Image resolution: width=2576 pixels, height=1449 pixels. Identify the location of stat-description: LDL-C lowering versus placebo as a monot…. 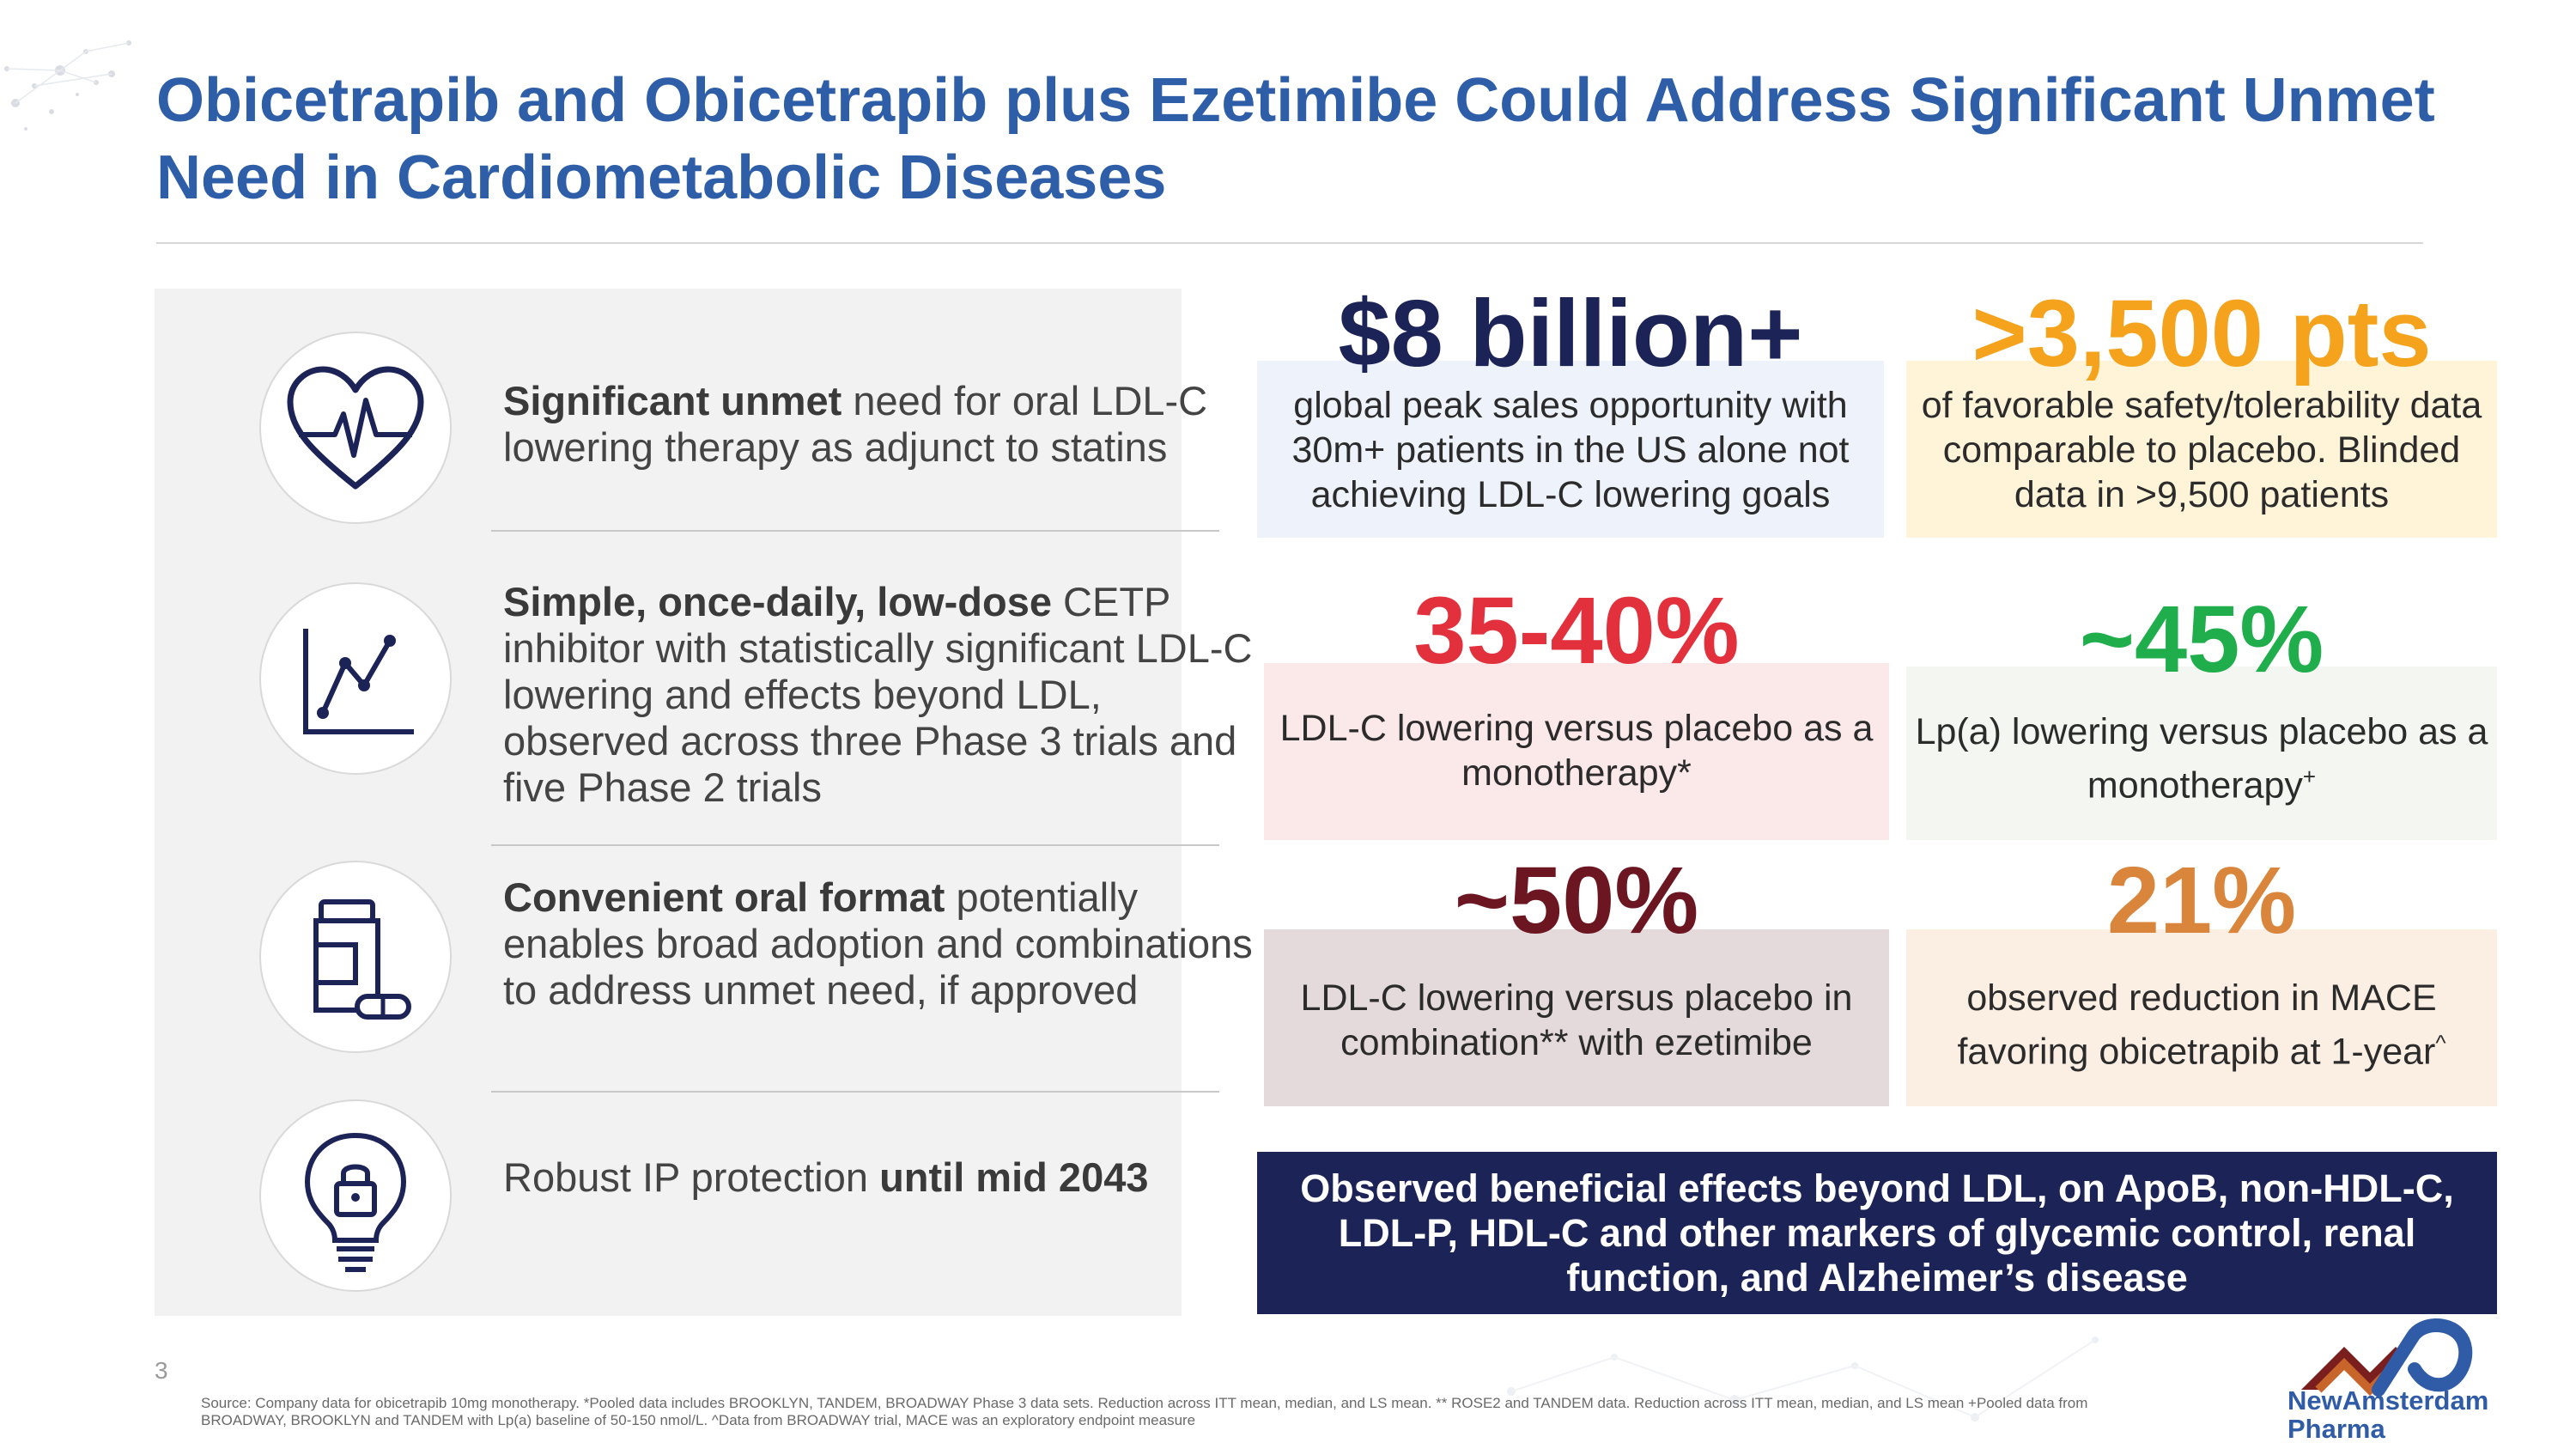
(1576, 751).